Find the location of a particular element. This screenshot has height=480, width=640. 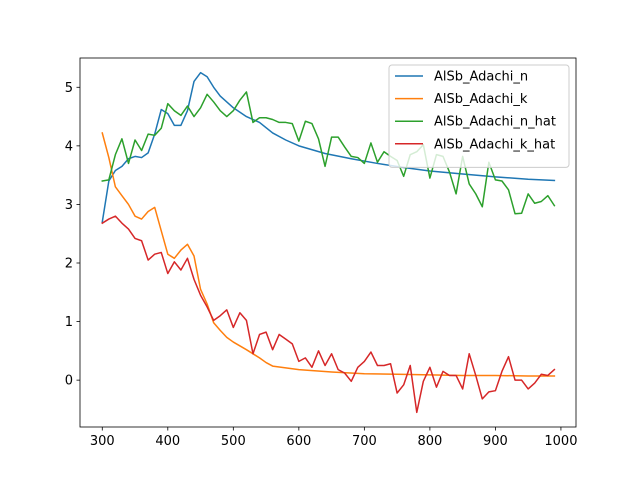

y-tick-label-3: 3 is located at coordinates (69, 205).